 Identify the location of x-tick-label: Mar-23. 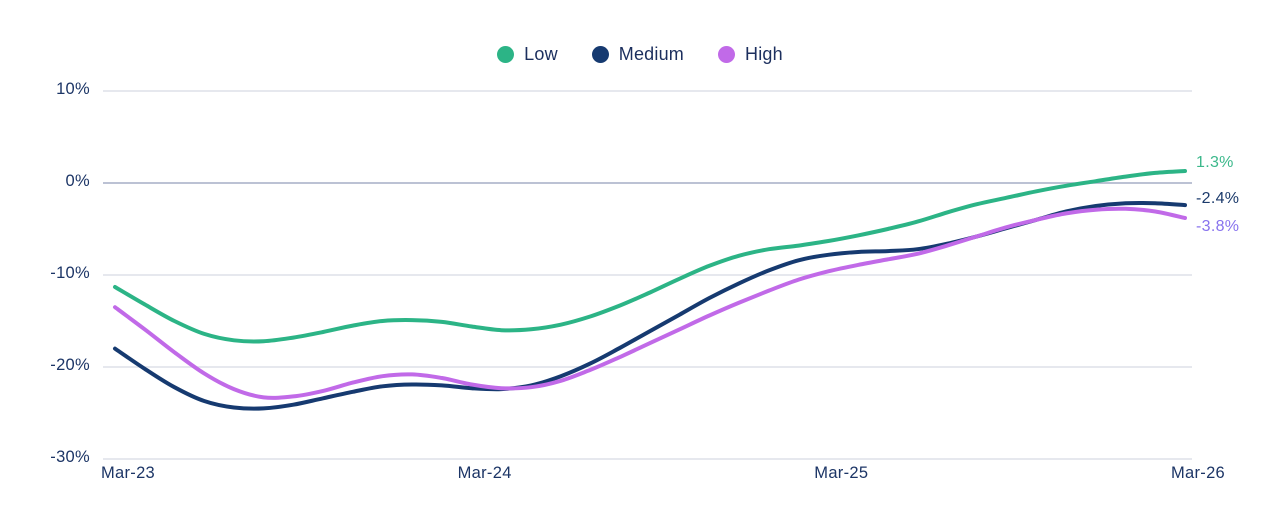
(128, 473).